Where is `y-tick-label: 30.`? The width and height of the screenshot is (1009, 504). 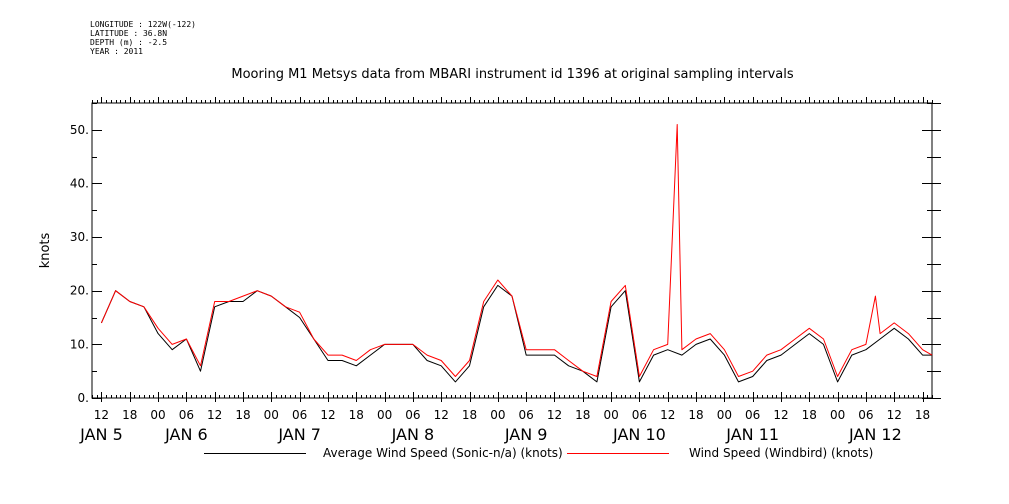 y-tick-label: 30. is located at coordinates (79, 237).